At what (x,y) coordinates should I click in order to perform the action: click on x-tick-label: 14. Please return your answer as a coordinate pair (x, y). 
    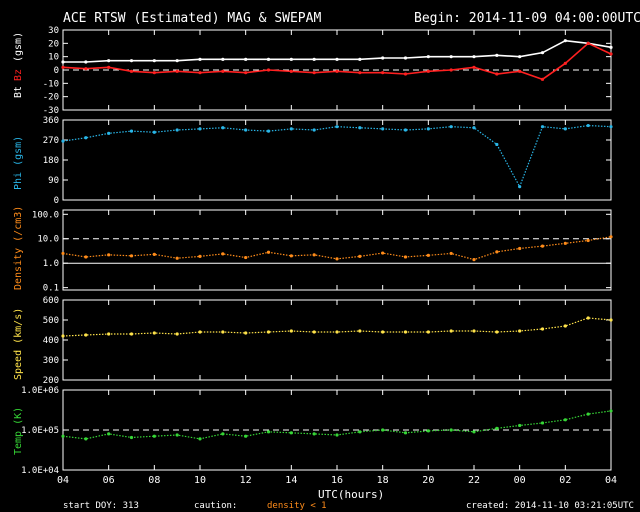
    Looking at the image, I should click on (291, 480).